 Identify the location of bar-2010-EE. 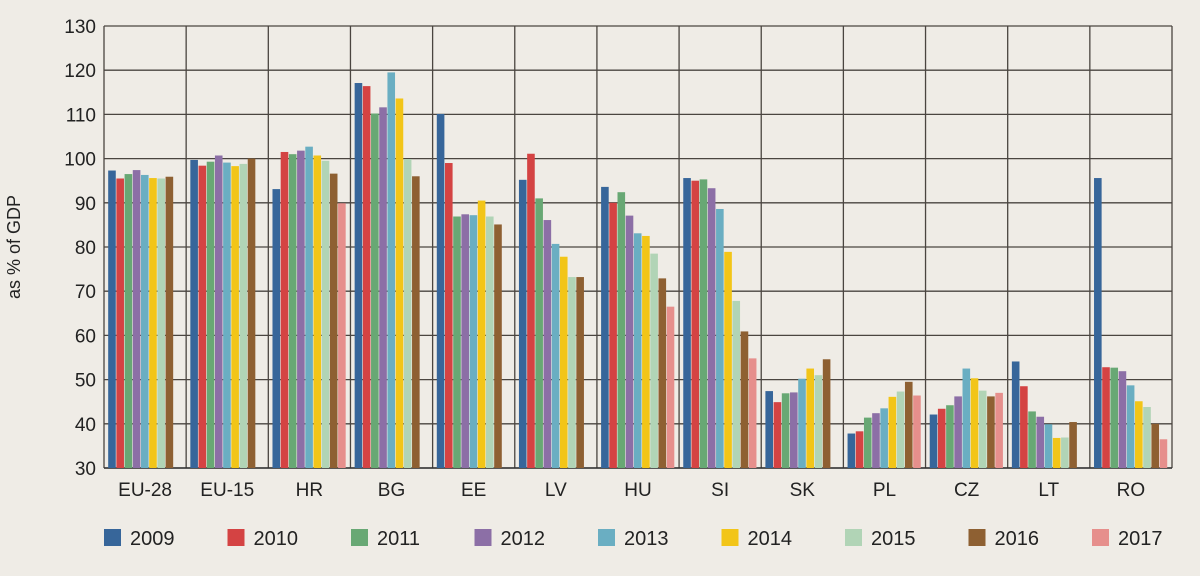
(448, 315).